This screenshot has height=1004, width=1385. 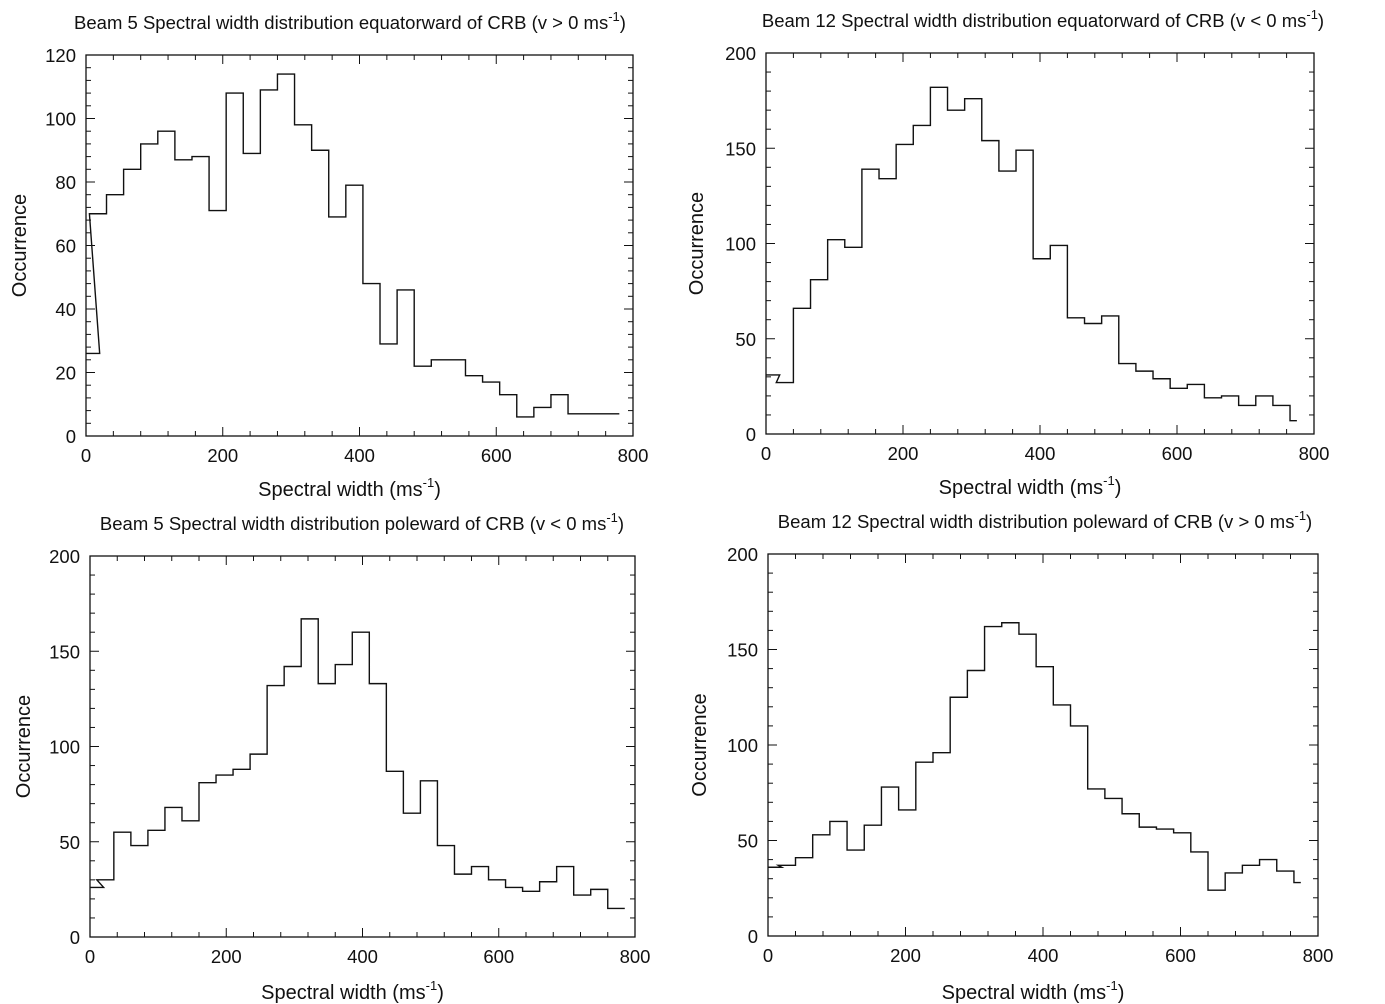 What do you see at coordinates (60, 55) in the screenshot?
I see `y-tick-label: 120` at bounding box center [60, 55].